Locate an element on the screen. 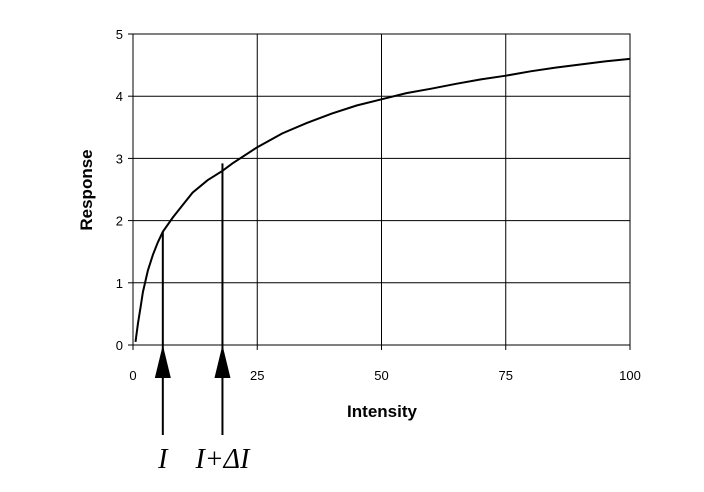  y-tick-label: 5 is located at coordinates (119, 34).